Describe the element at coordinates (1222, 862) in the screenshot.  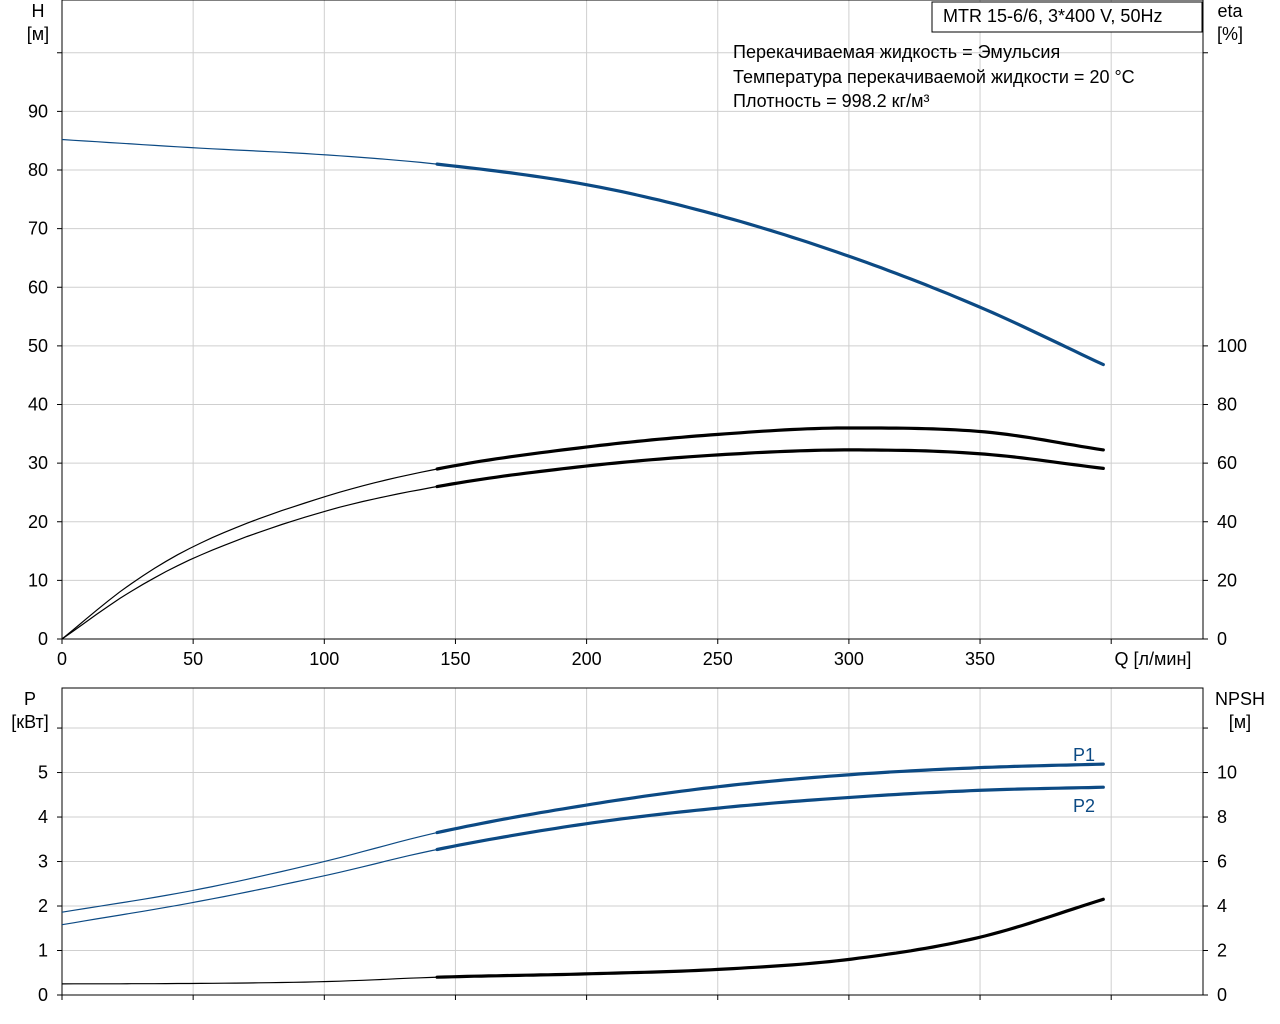
I see `y-right-tick-label: 6` at that location.